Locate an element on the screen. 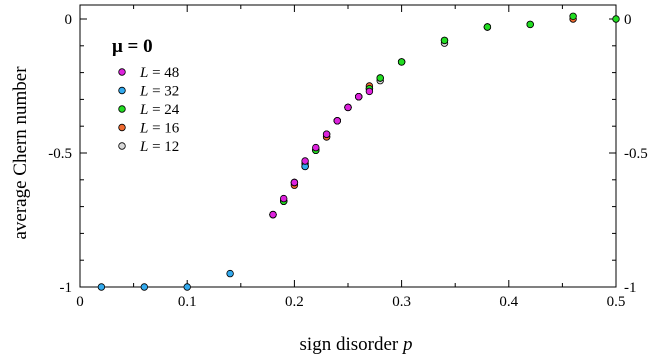 This screenshot has width=662, height=356. y-tick-label-left: 0 is located at coordinates (69, 20).